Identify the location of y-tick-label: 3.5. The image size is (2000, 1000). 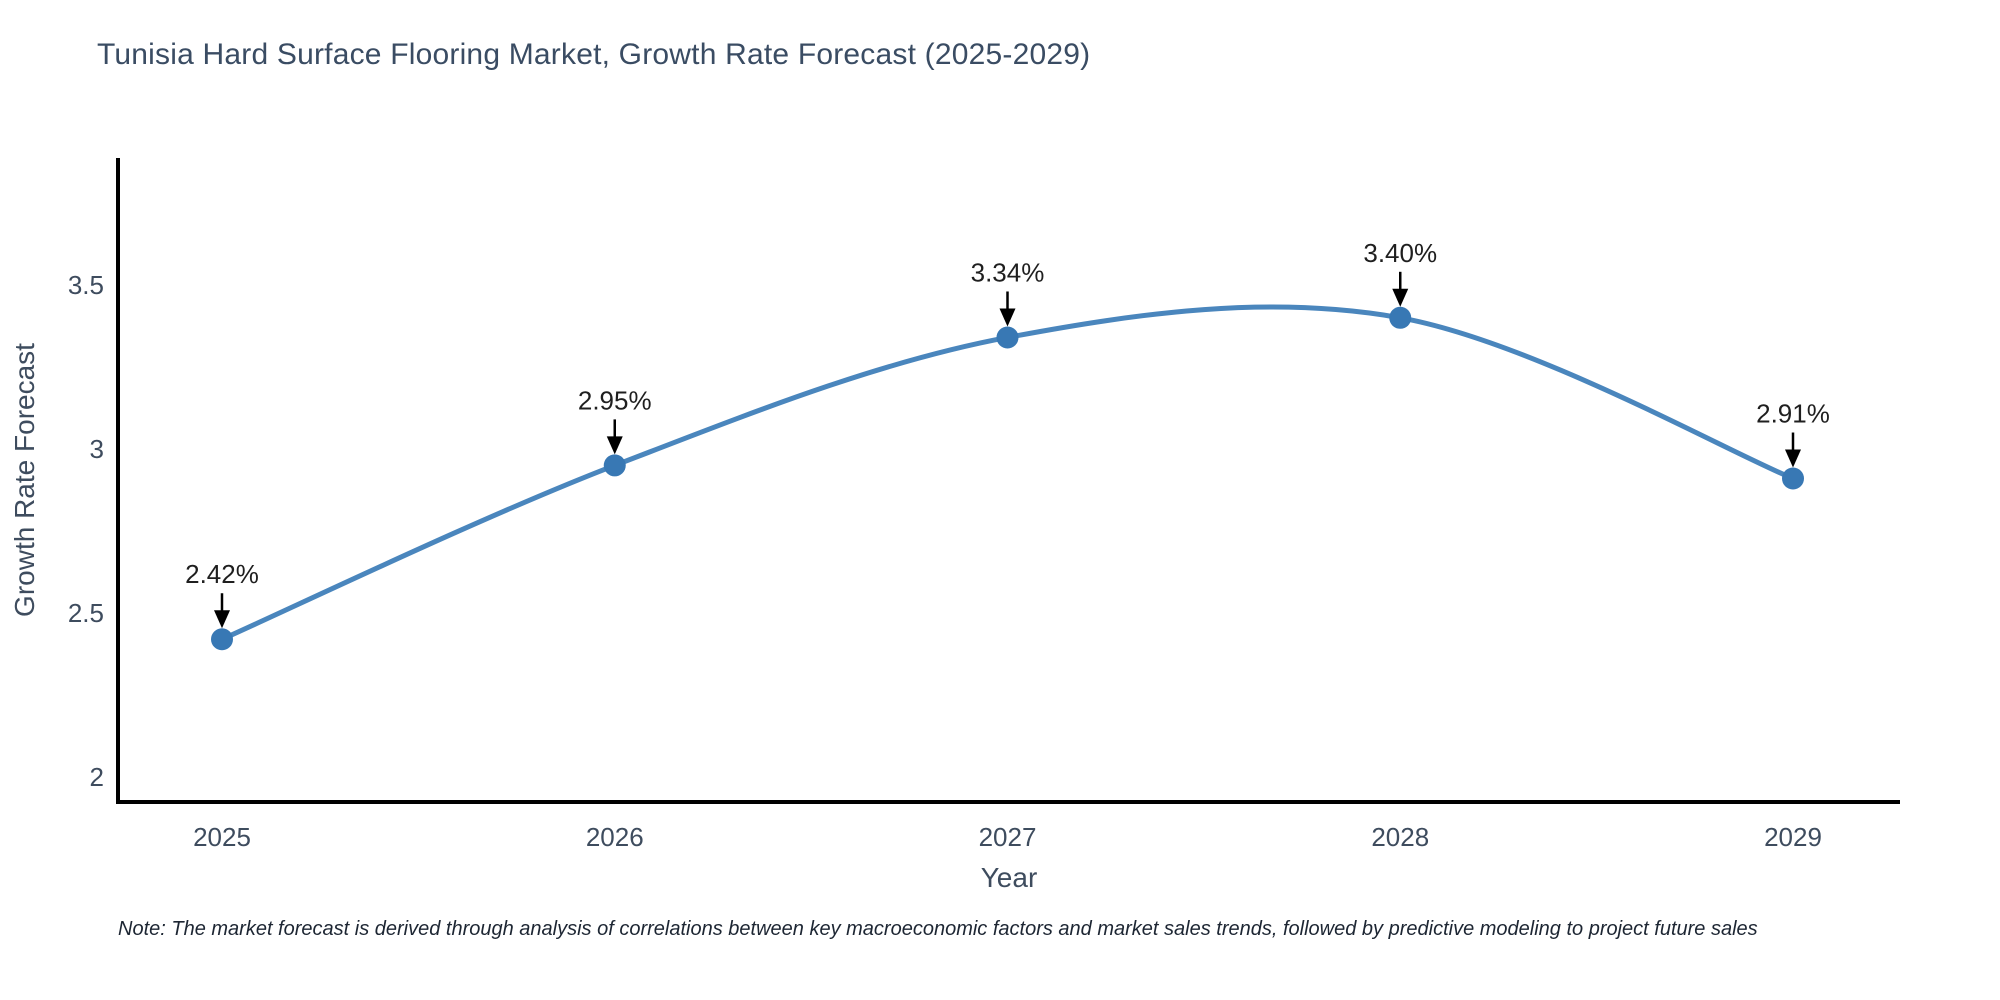
(86, 285).